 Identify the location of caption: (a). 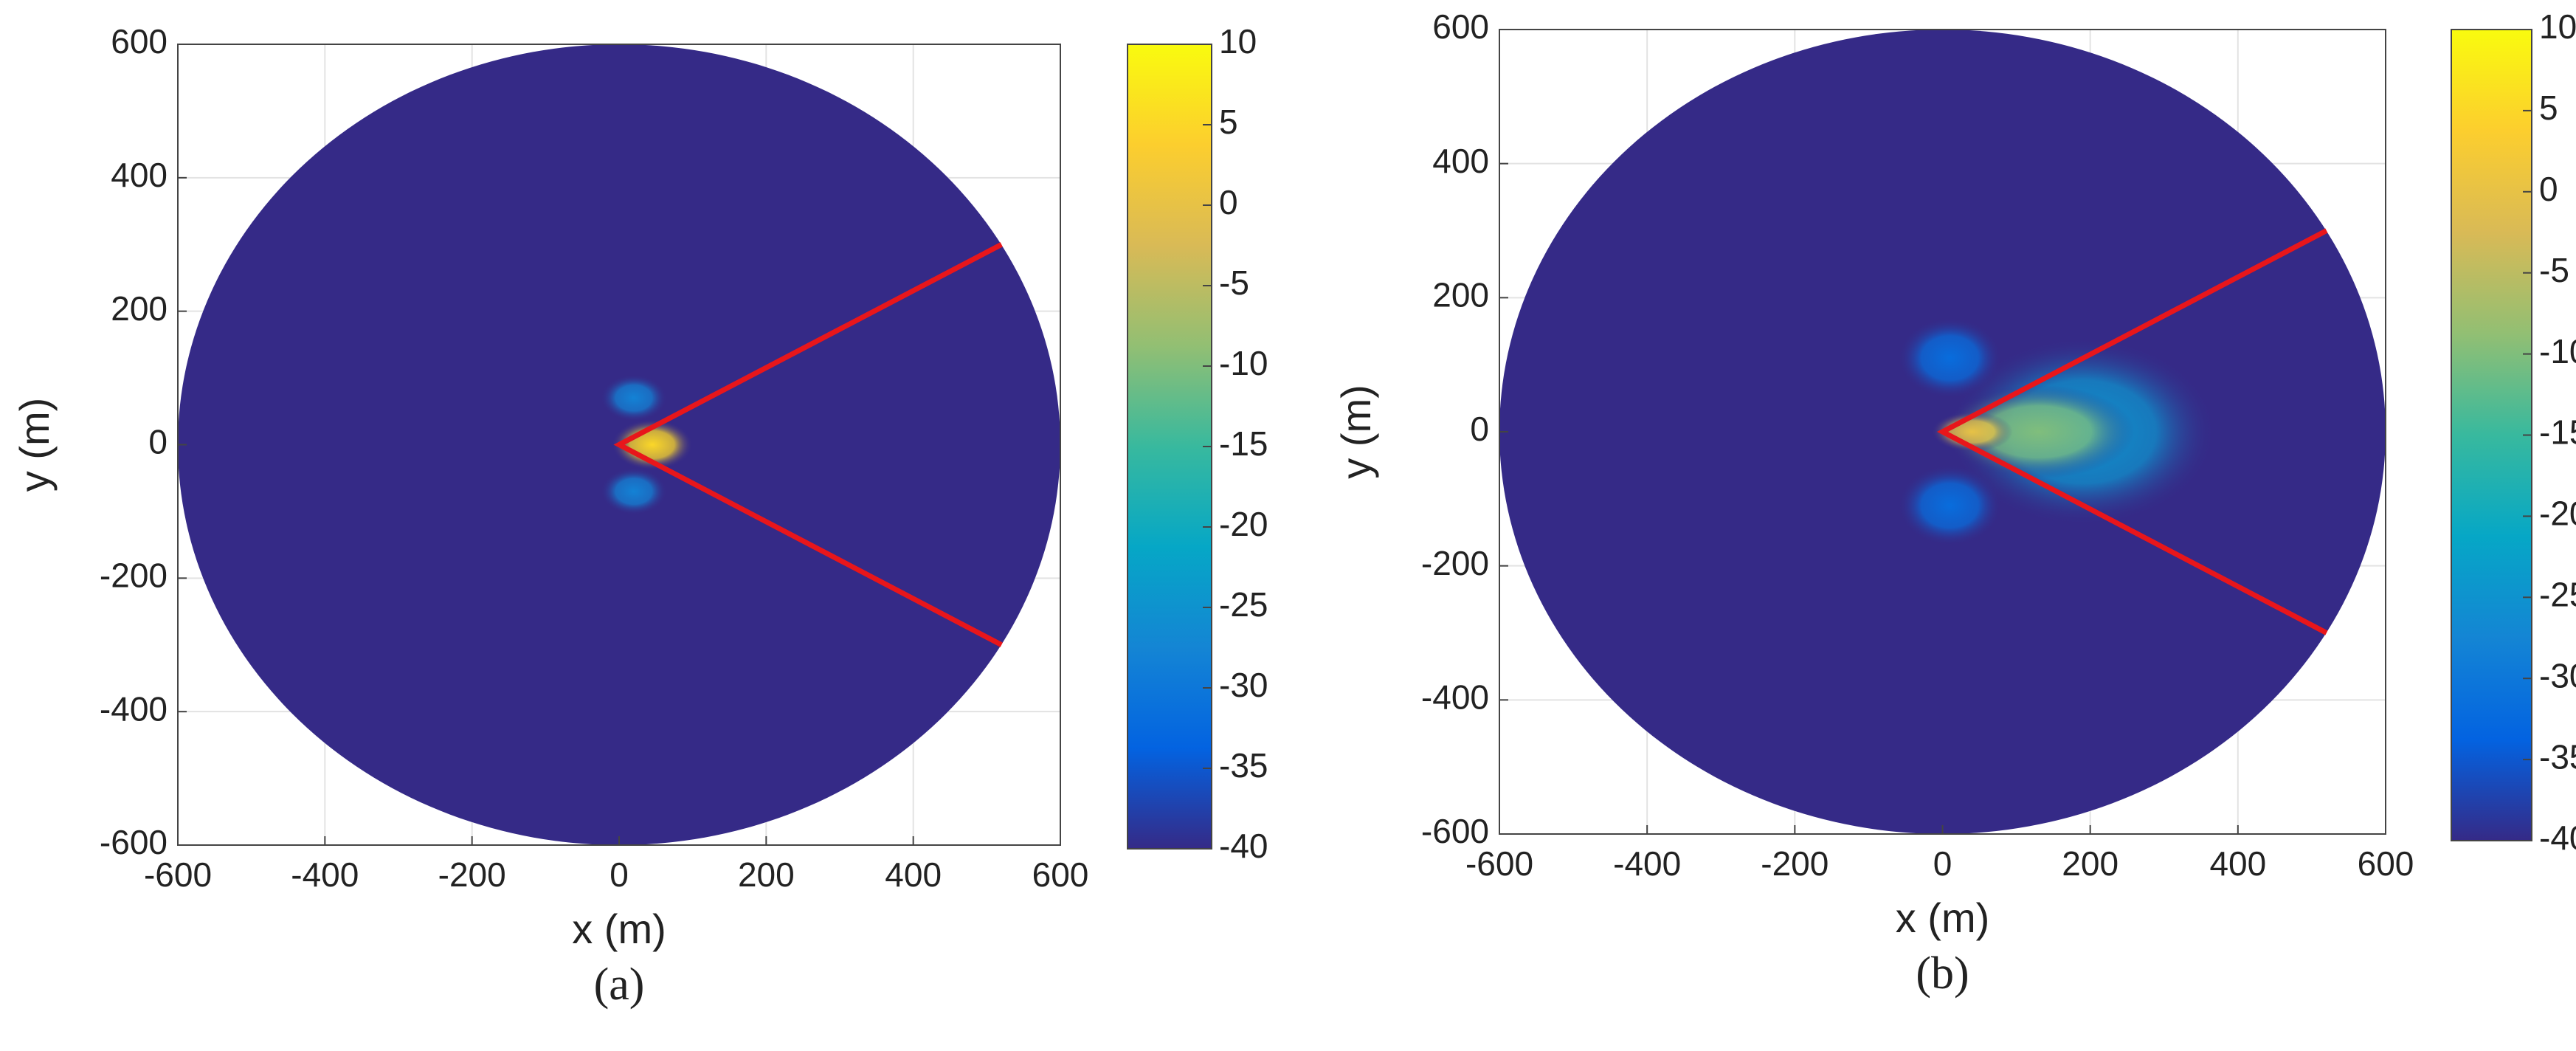
(620, 984).